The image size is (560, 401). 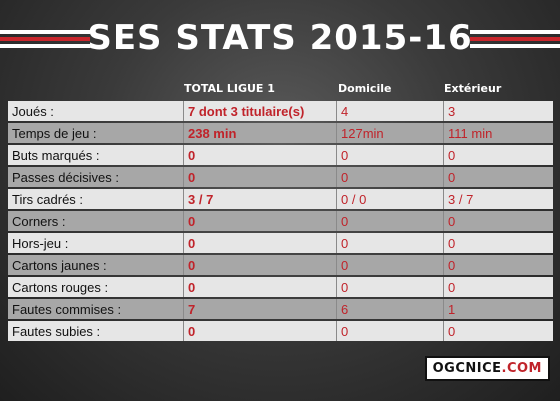 What do you see at coordinates (95, 155) in the screenshot?
I see `row-label: Buts marqués :` at bounding box center [95, 155].